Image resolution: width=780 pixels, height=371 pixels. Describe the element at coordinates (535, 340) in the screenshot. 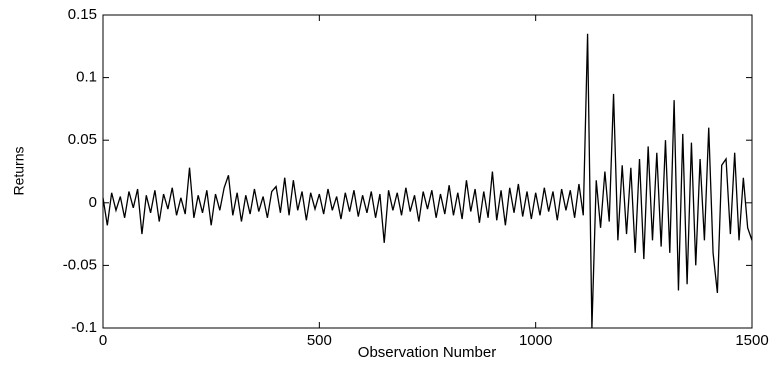

I see `x-tick-label: 1000` at that location.